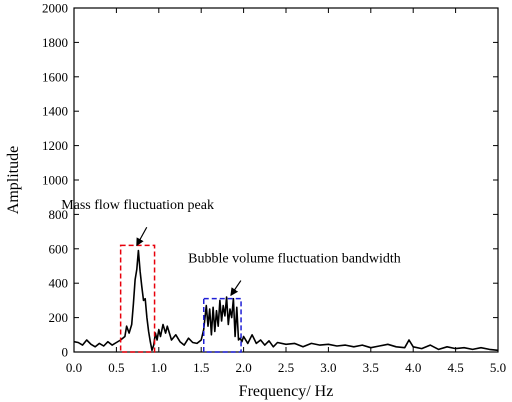 This screenshot has width=512, height=402. I want to click on x-tick-label: 0.5, so click(116, 367).